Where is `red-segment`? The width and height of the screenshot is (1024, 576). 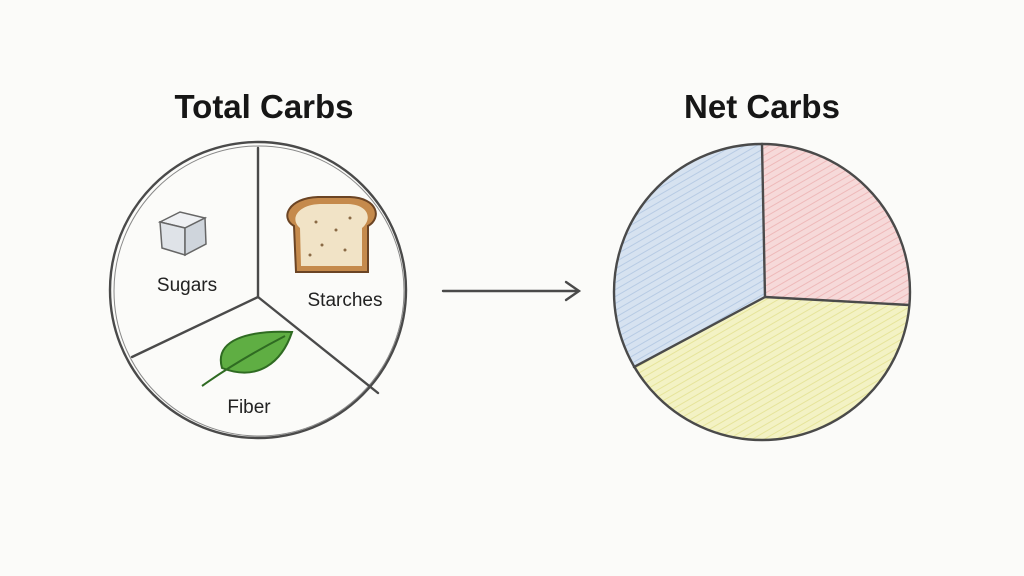
red-segment is located at coordinates (836, 224).